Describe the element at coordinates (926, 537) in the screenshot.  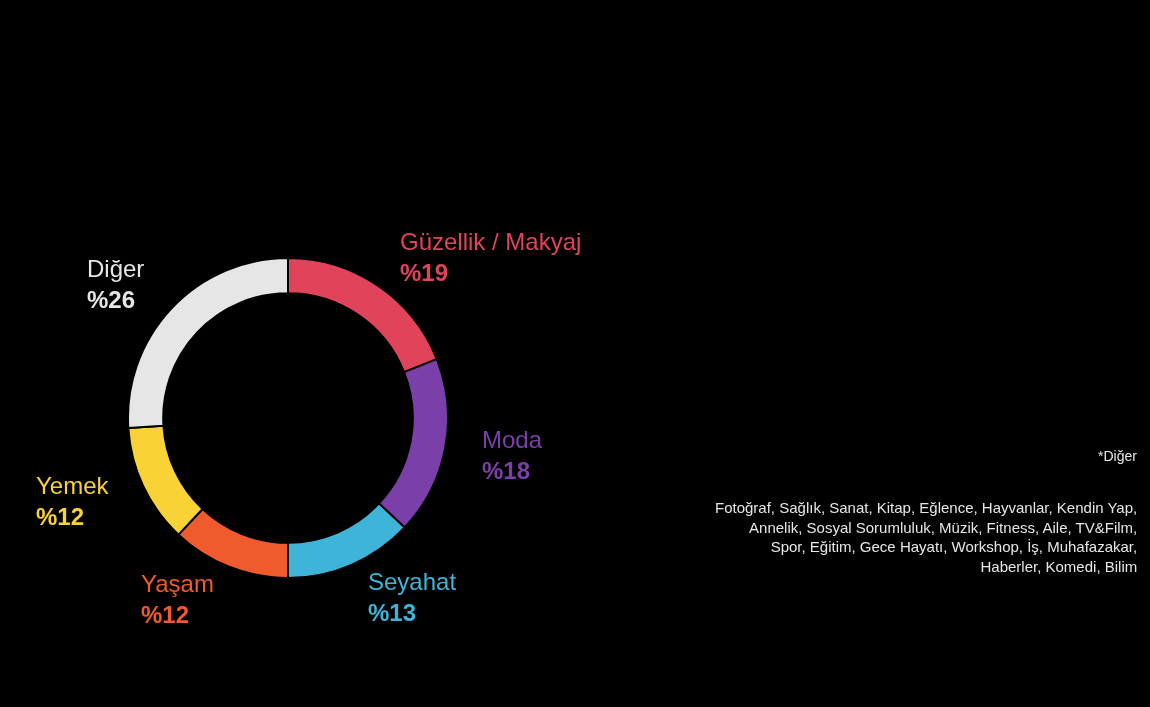
I see `text: Fotoğraf, Sağlık, Sanat, Kitap, Eğlence, Hayvanlar, Kendin Yap, Annelik, Sosyal Sorumluluk, Müzik, Fitness, Aile, TV&Film, Spor, Eğitim, Gece Hayatı, Workshop, İş, Muhafazakar, Haberler, Komedi, Bilim` at that location.